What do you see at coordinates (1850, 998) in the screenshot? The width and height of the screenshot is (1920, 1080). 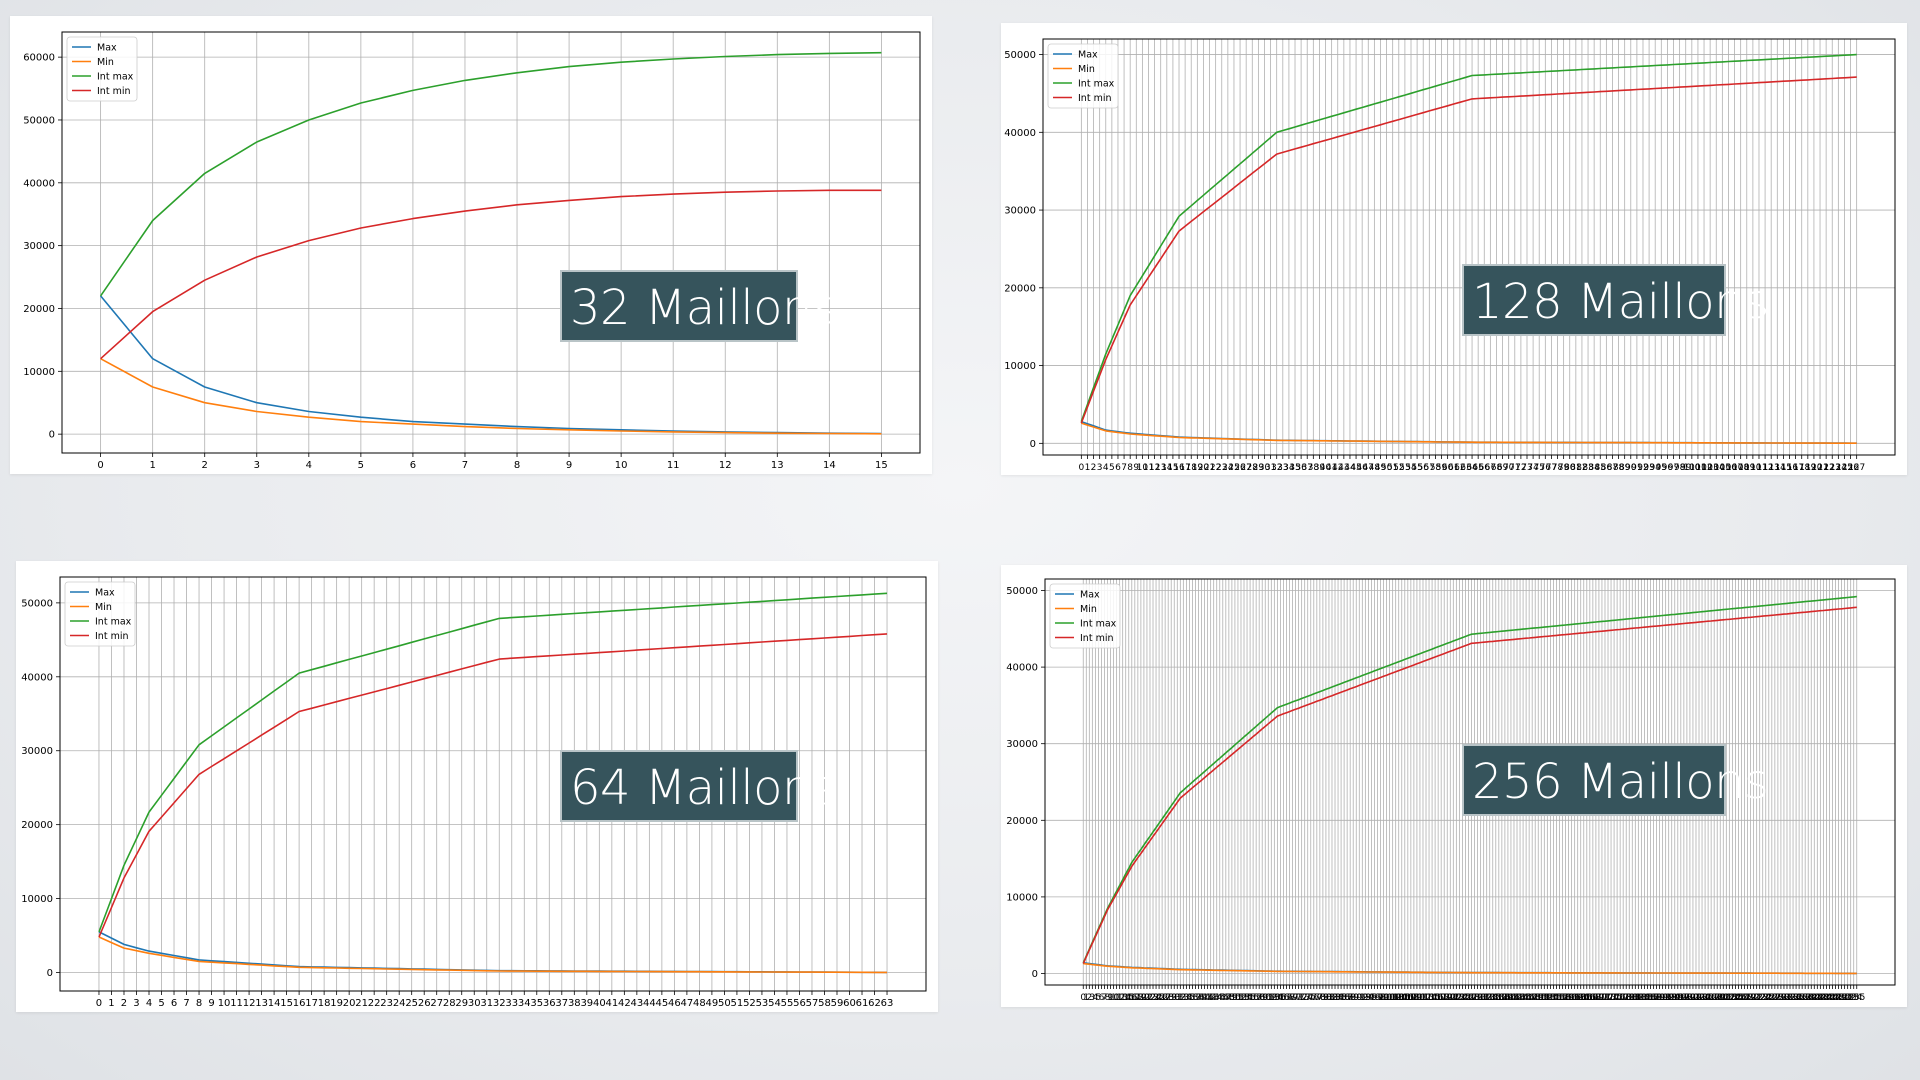 I see `x-tick-label: 253` at bounding box center [1850, 998].